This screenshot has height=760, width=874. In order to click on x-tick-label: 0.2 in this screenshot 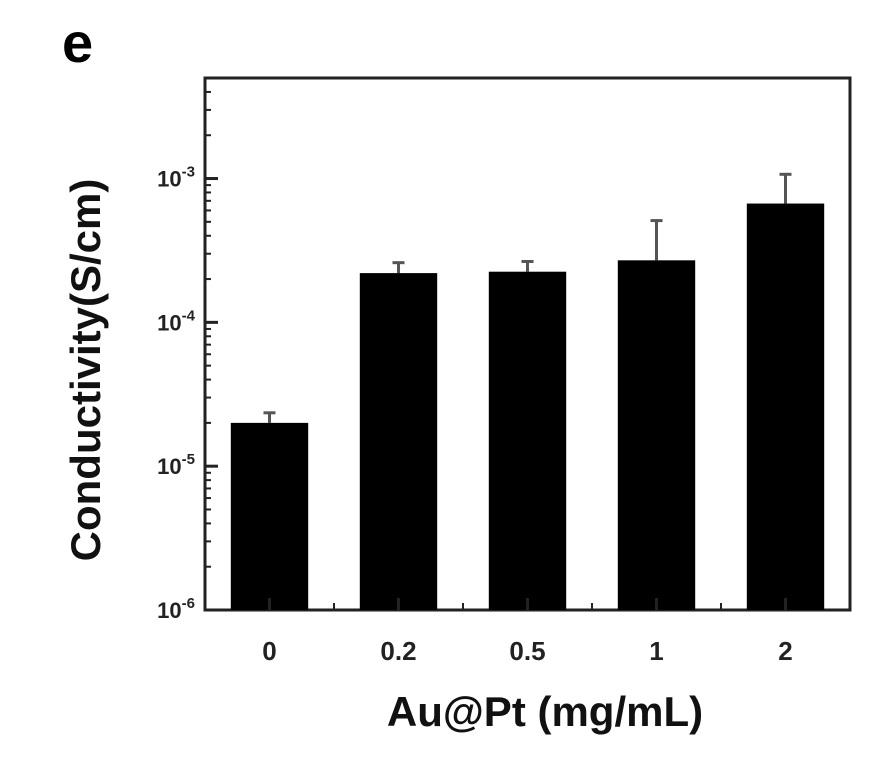, I will do `click(398, 651)`.